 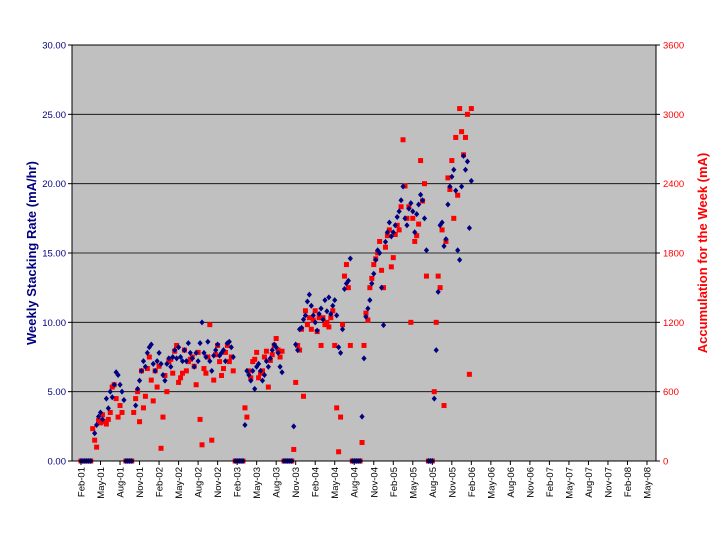 I want to click on x-tick-label: Aug-07, so click(x=589, y=482).